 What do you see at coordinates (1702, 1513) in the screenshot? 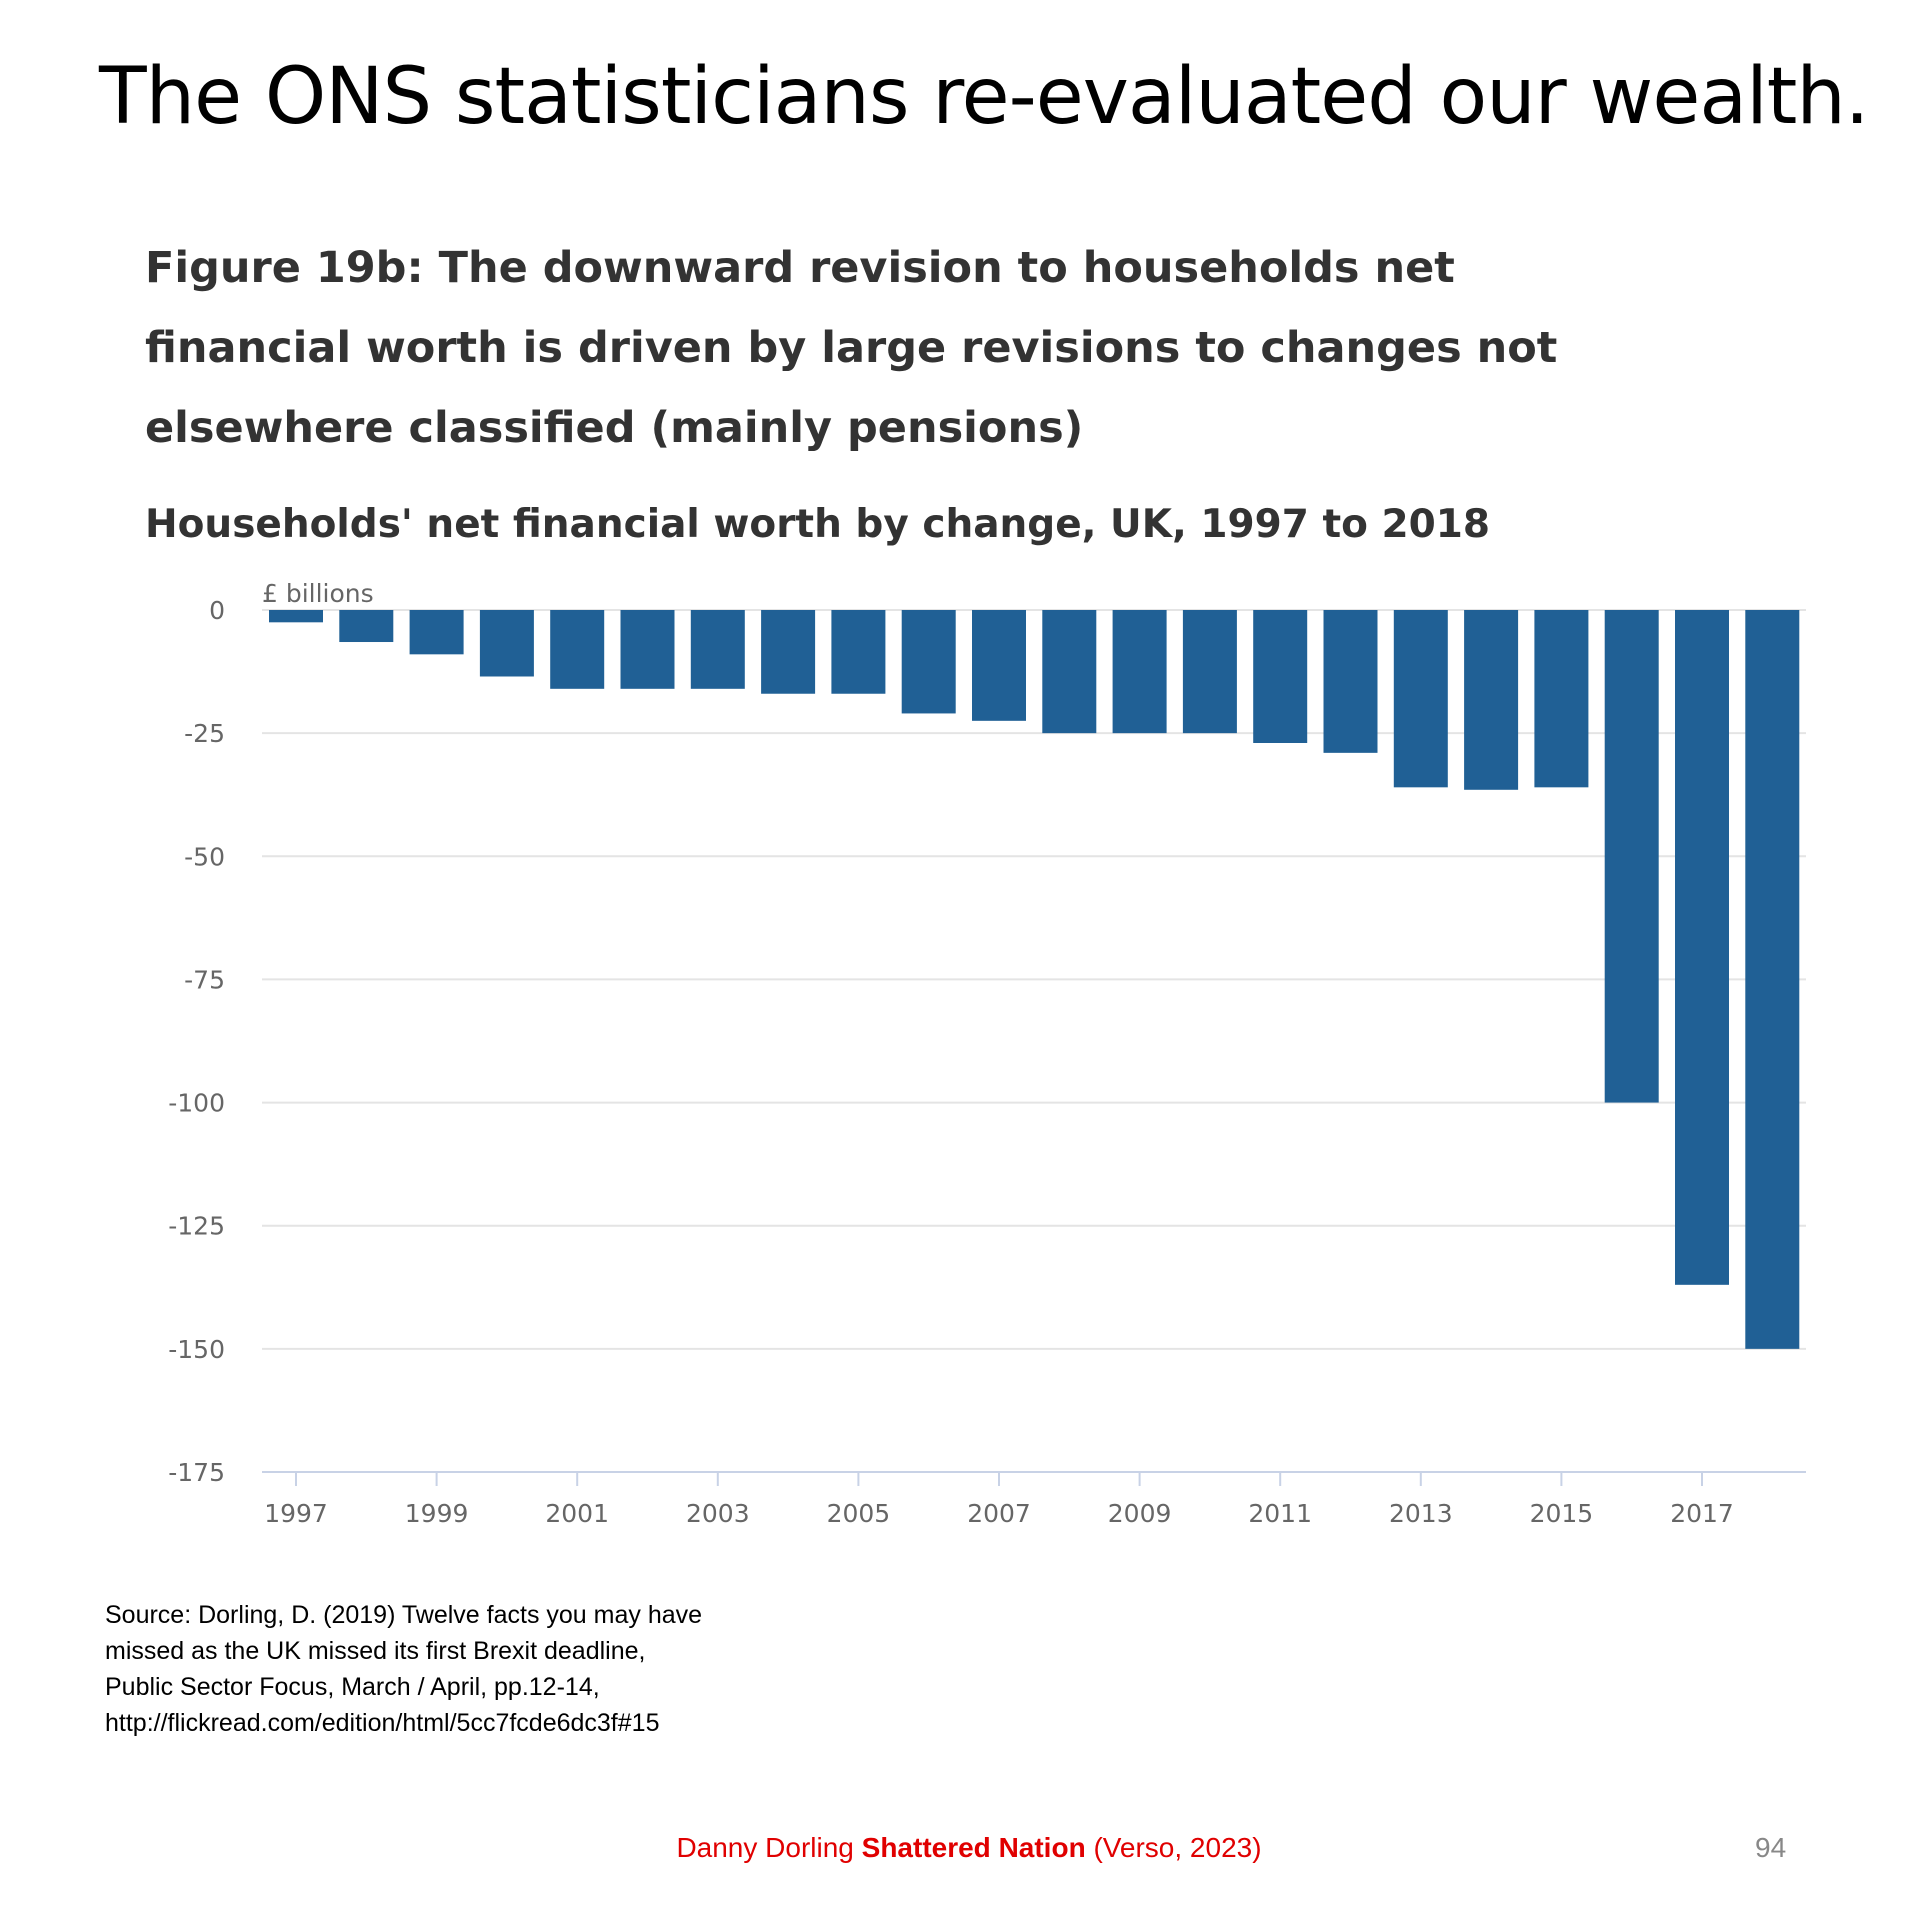
I see `x-tick-label: 2017` at bounding box center [1702, 1513].